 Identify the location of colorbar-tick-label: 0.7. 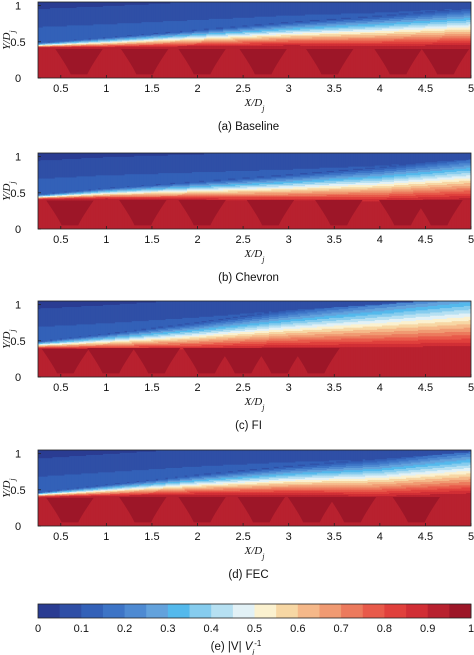
(340, 629).